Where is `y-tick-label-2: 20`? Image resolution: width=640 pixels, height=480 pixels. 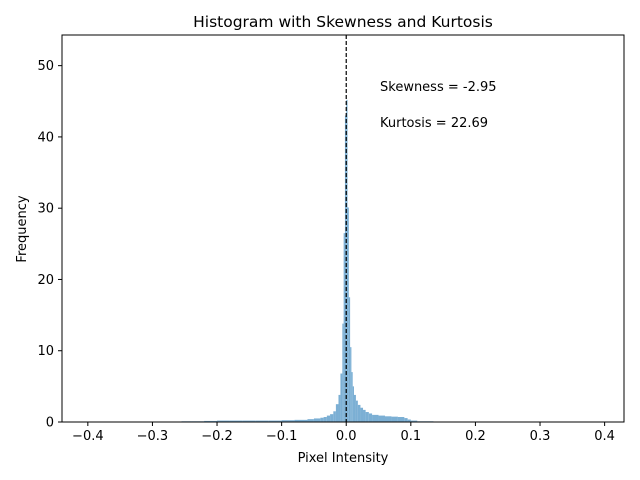 y-tick-label-2: 20 is located at coordinates (45, 280).